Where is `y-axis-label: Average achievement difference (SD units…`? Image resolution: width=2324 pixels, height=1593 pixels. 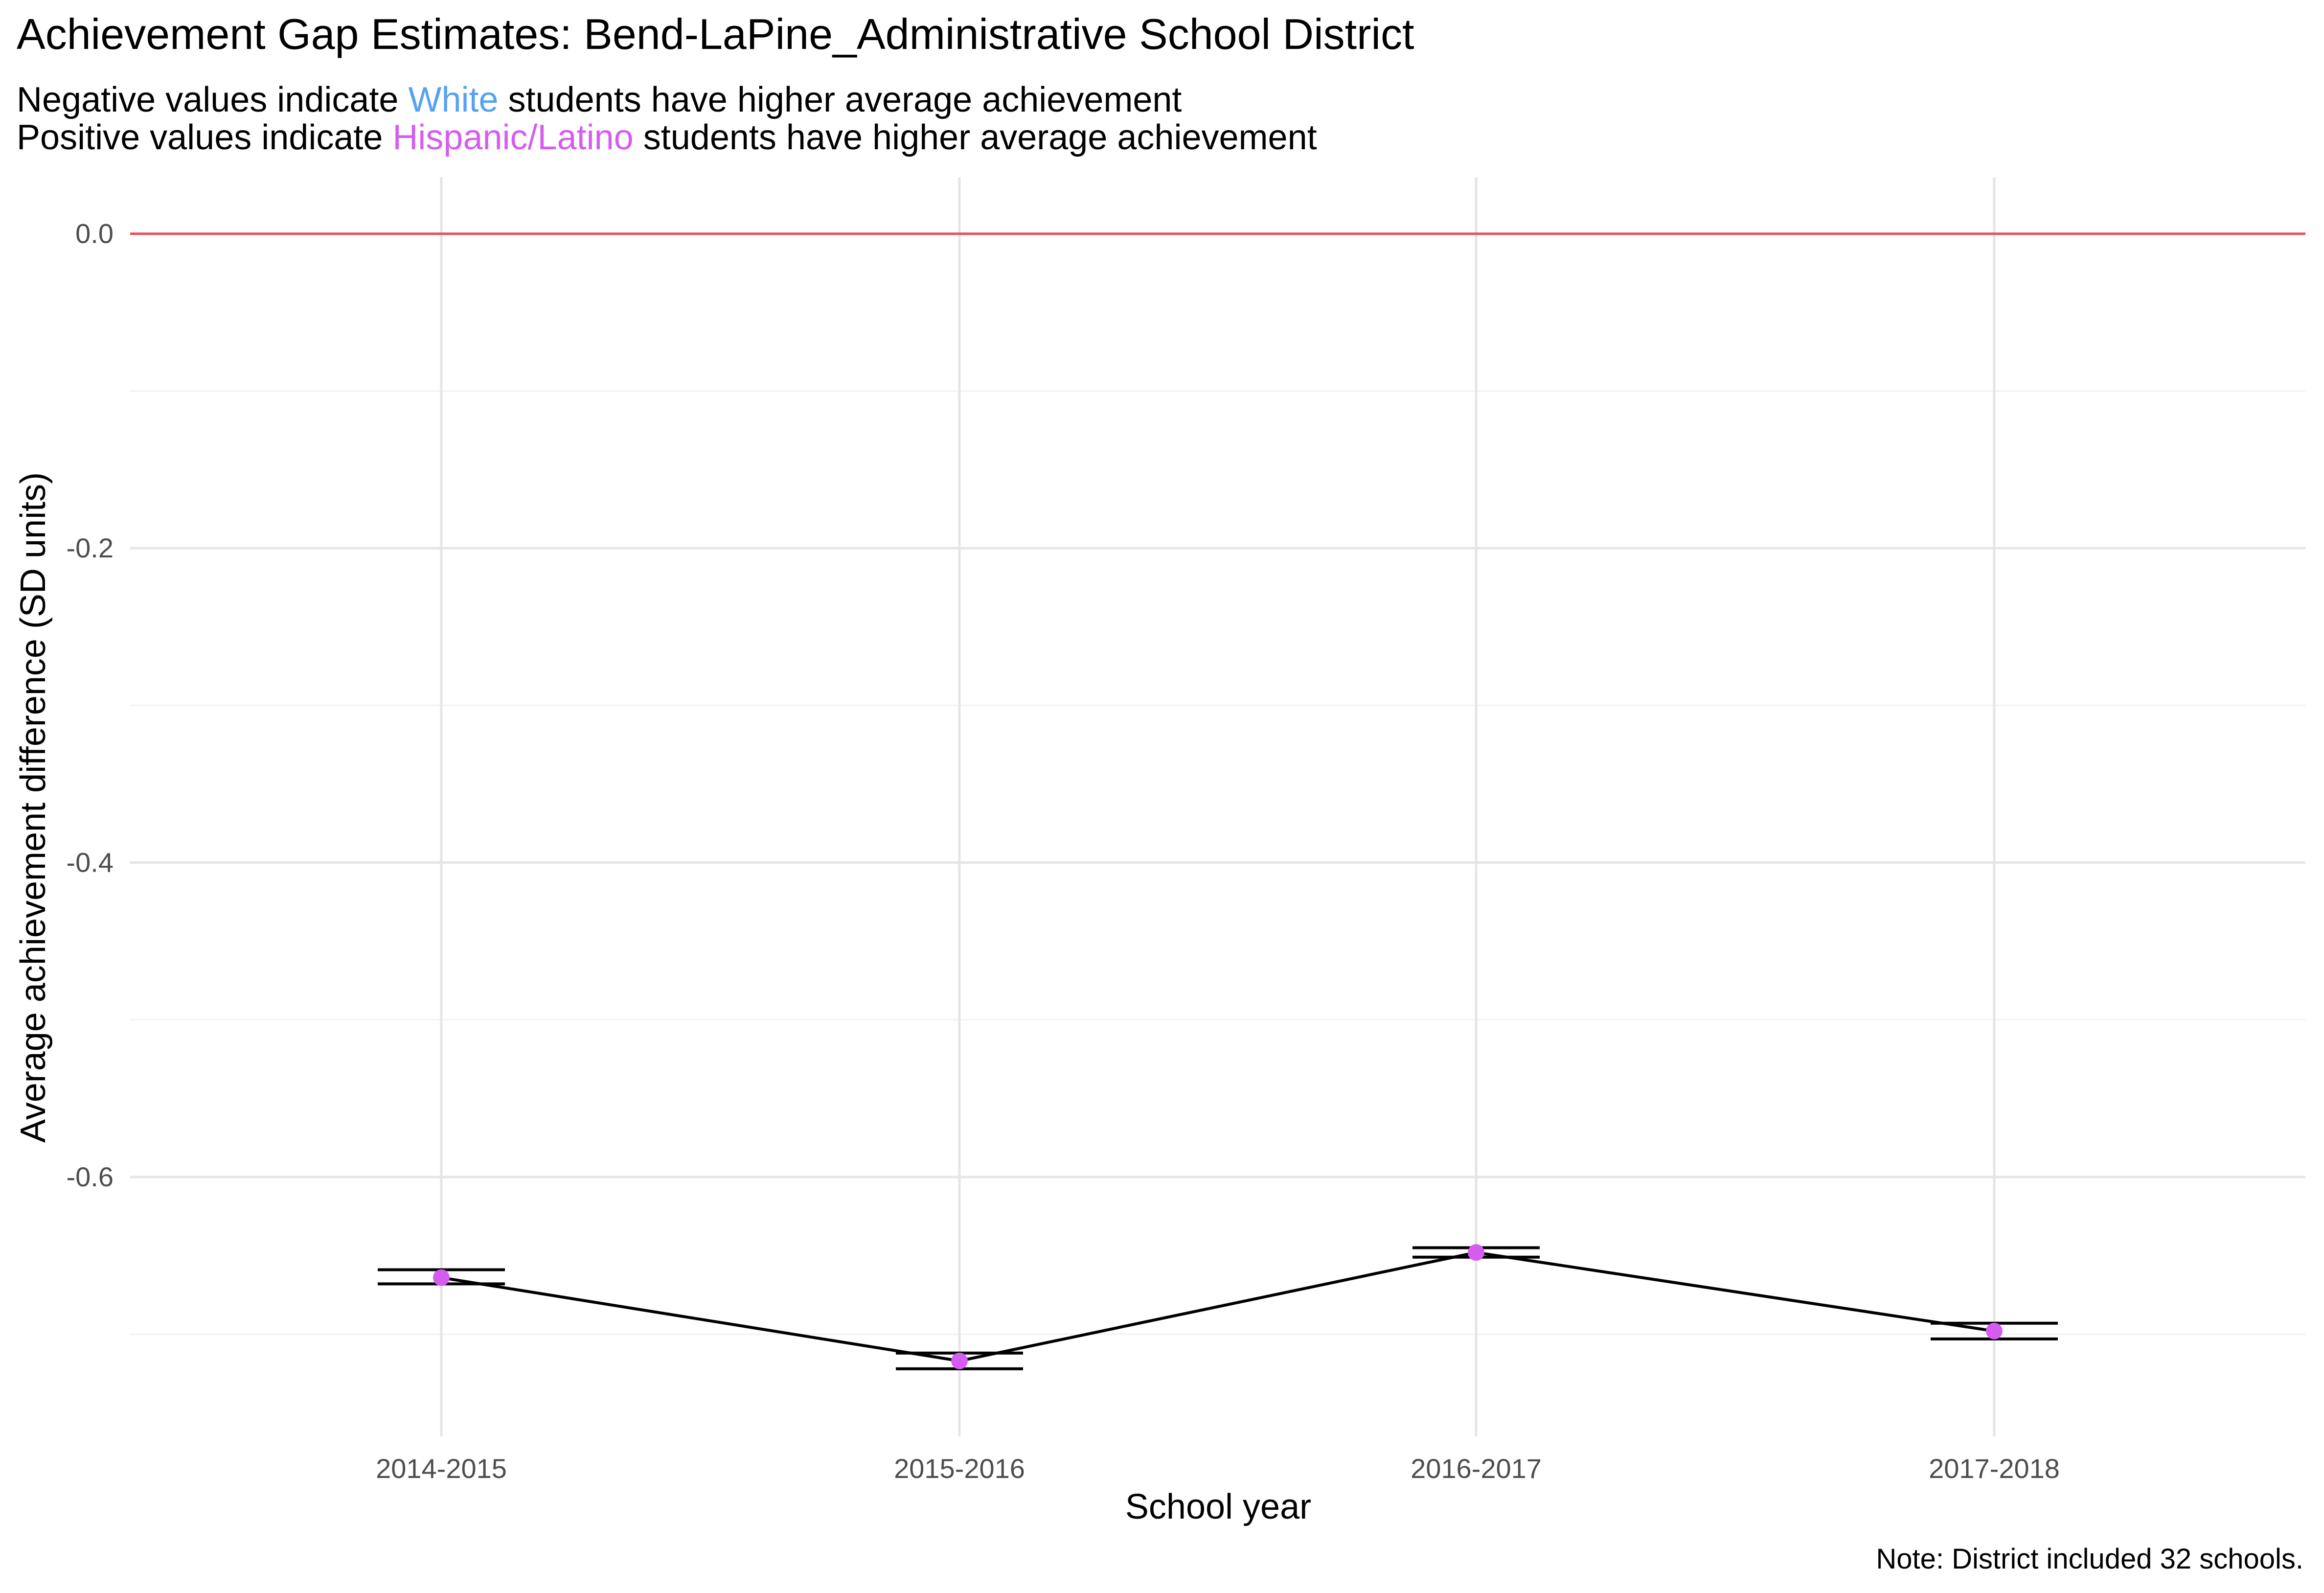 y-axis-label: Average achievement difference (SD units… is located at coordinates (34, 807).